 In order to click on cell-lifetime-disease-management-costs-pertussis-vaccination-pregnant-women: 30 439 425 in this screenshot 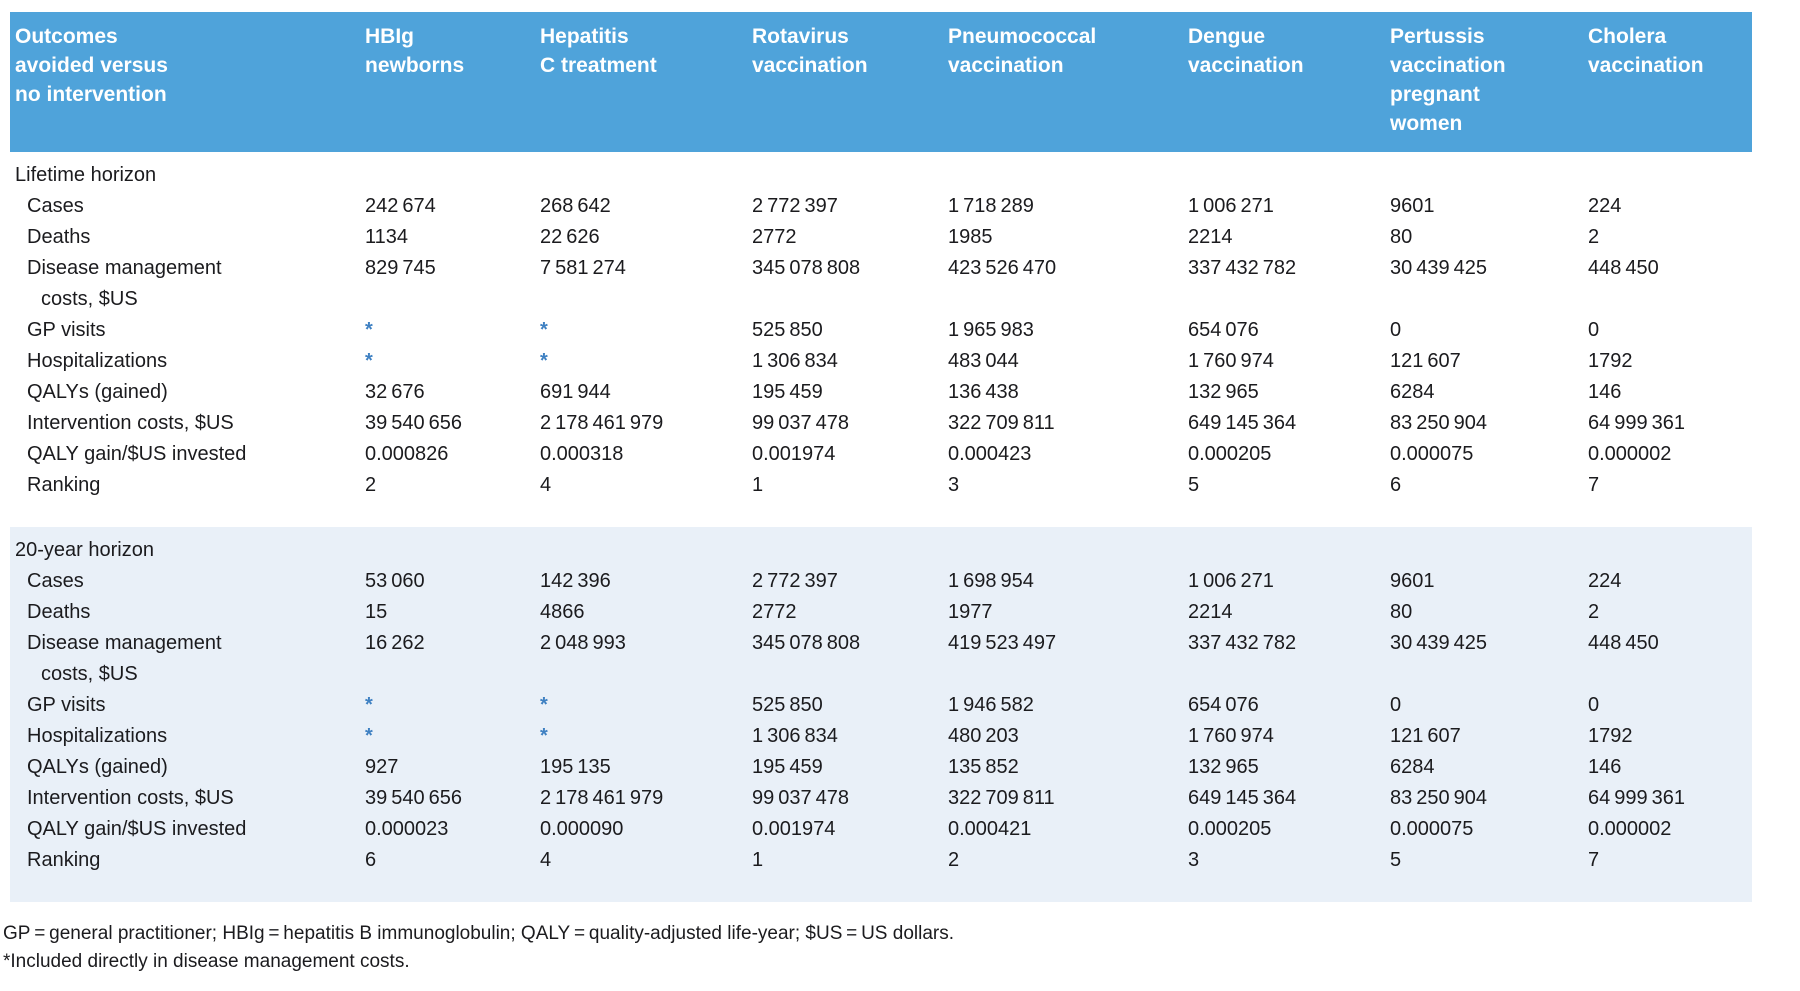, I will do `click(1438, 268)`.